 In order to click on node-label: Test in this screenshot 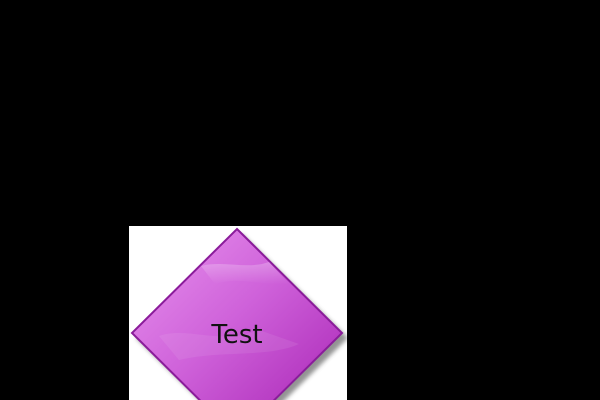, I will do `click(236, 335)`.